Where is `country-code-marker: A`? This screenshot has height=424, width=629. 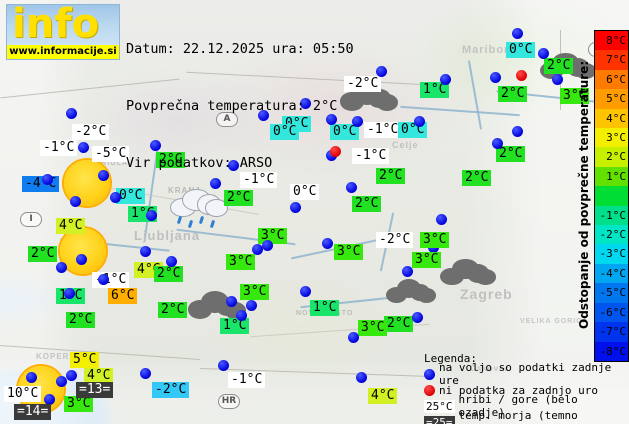
country-code-marker: A is located at coordinates (227, 119).